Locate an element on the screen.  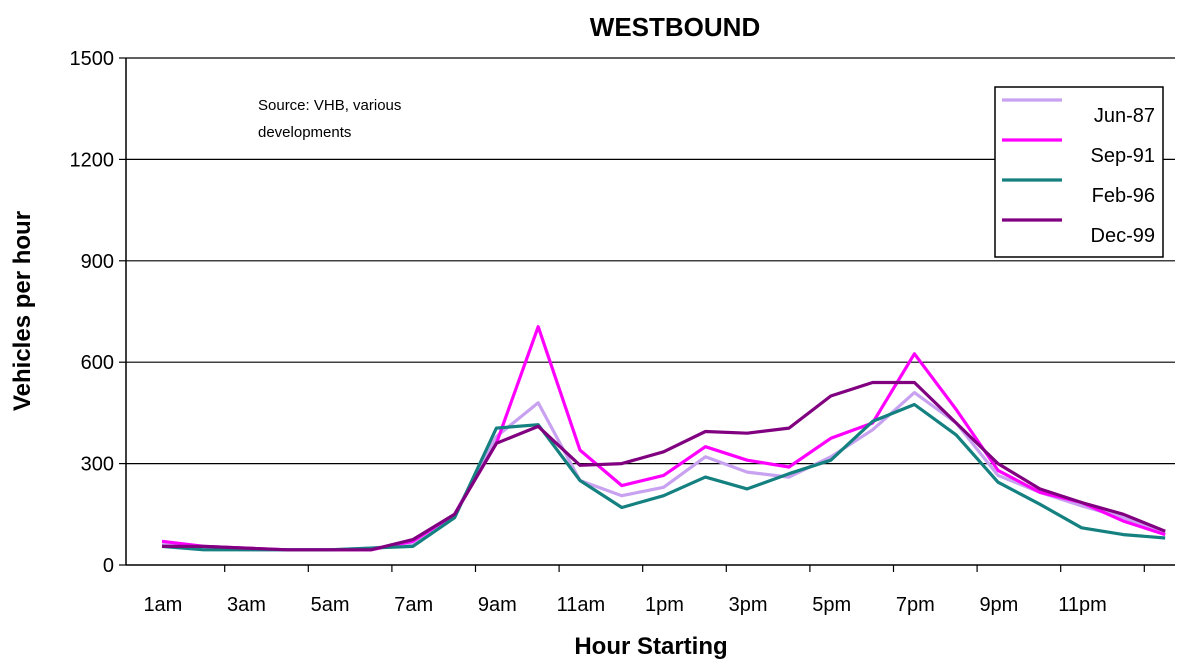
y-tick-label: 900 is located at coordinates (97, 262).